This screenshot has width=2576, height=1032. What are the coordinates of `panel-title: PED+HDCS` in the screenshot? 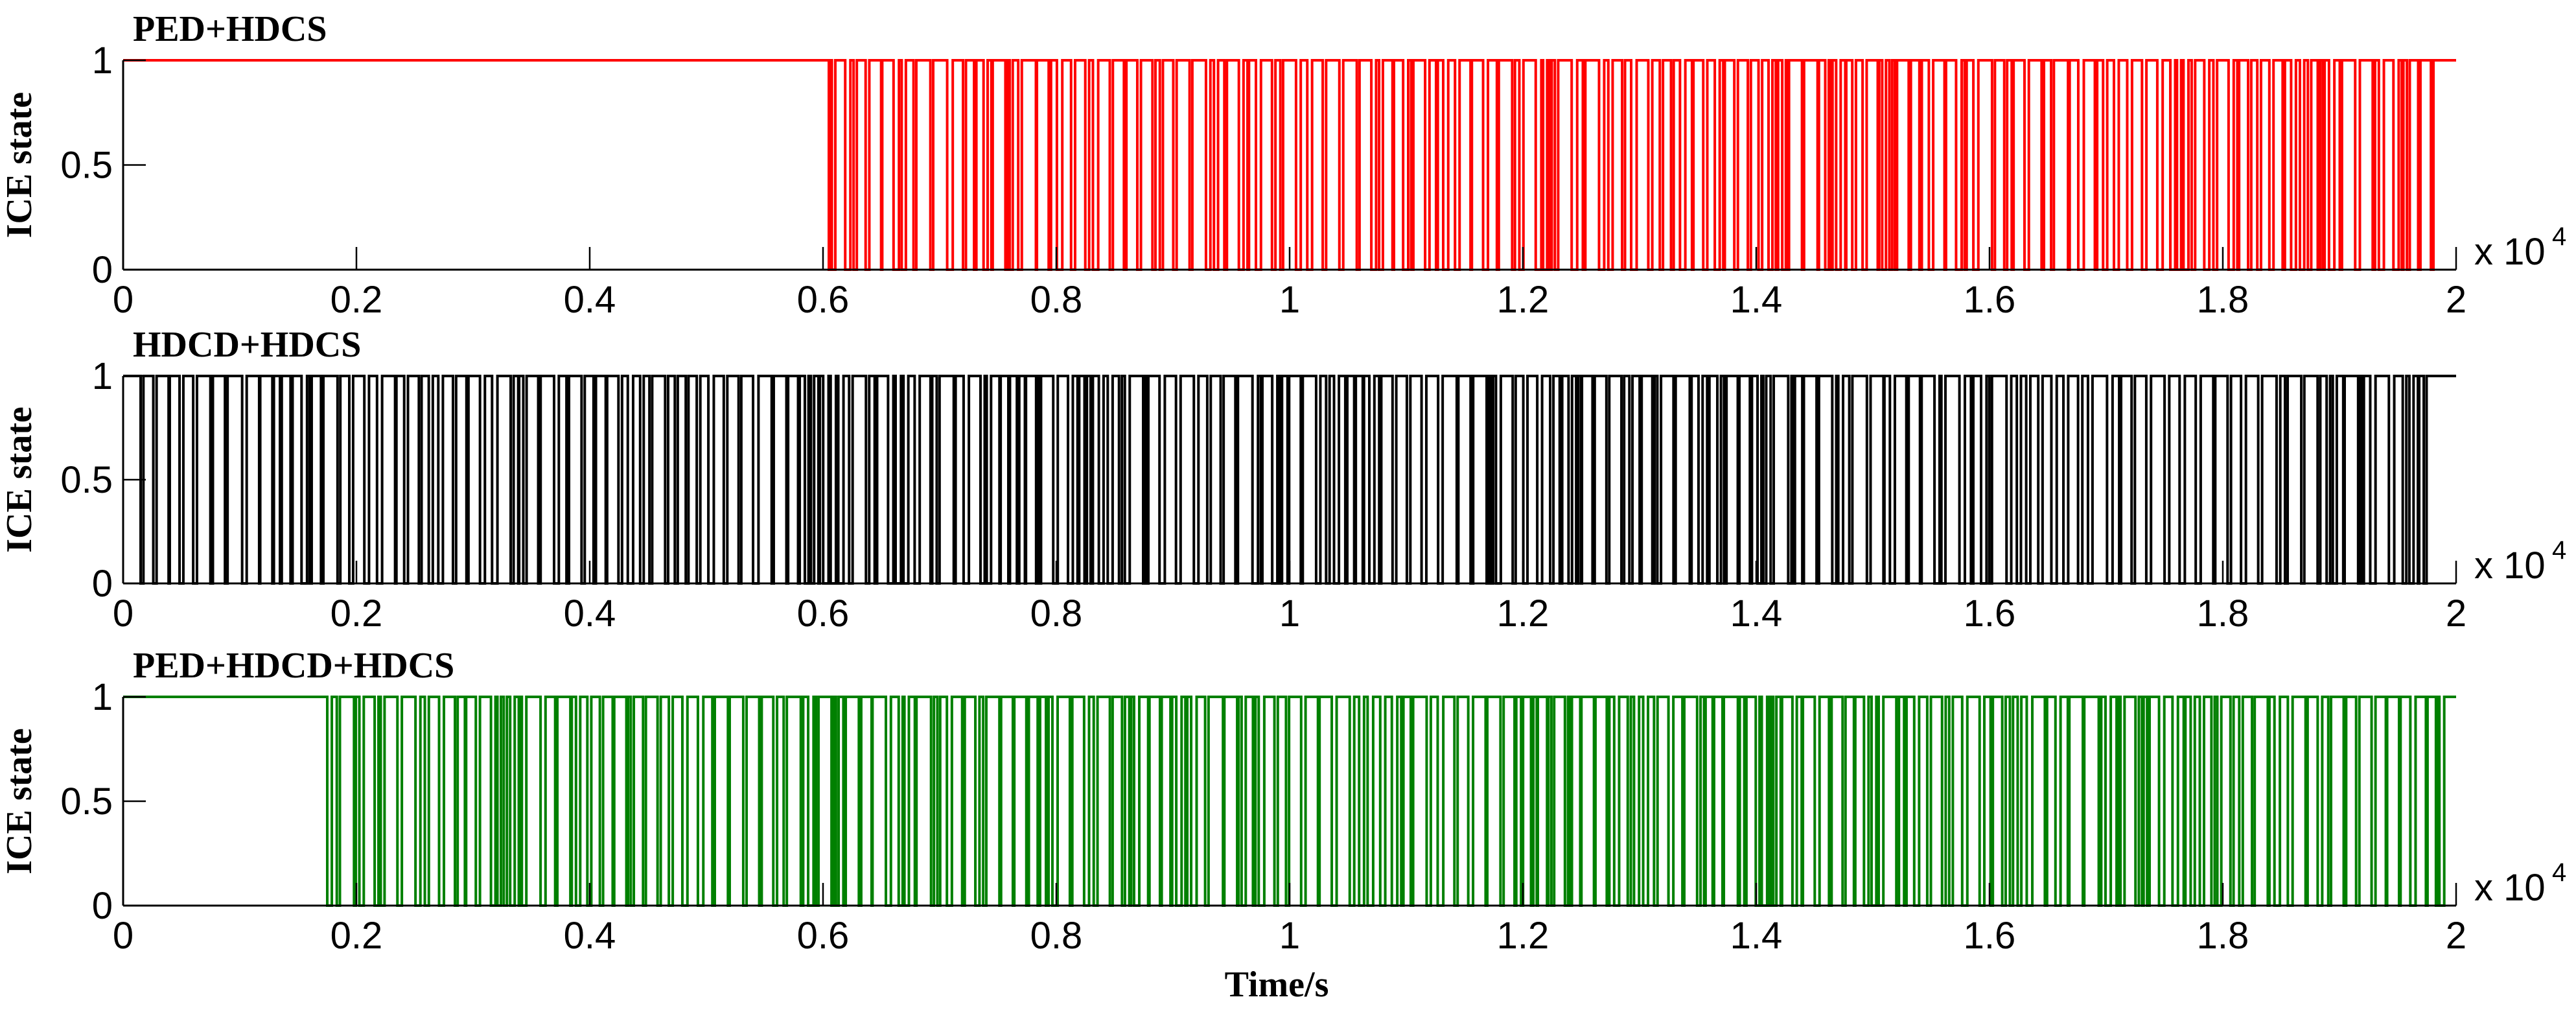 It's located at (230, 29).